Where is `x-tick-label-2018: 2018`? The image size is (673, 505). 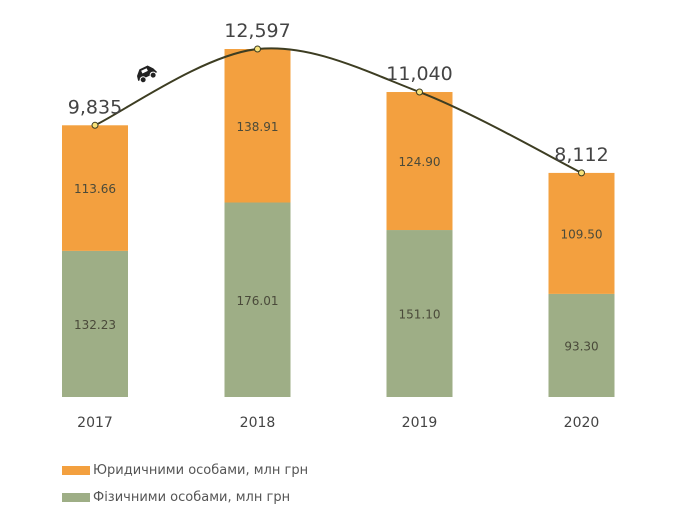
x-tick-label-2018: 2018 is located at coordinates (258, 423).